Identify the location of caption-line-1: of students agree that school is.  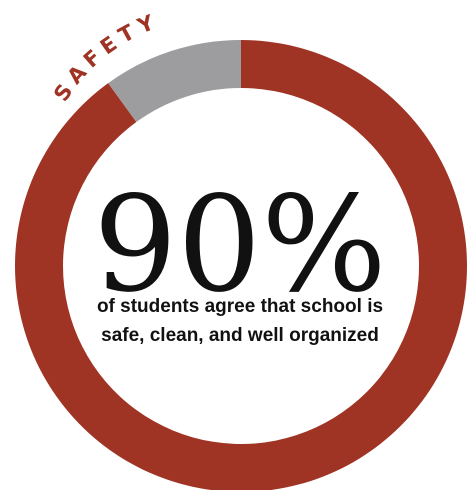
(240, 306).